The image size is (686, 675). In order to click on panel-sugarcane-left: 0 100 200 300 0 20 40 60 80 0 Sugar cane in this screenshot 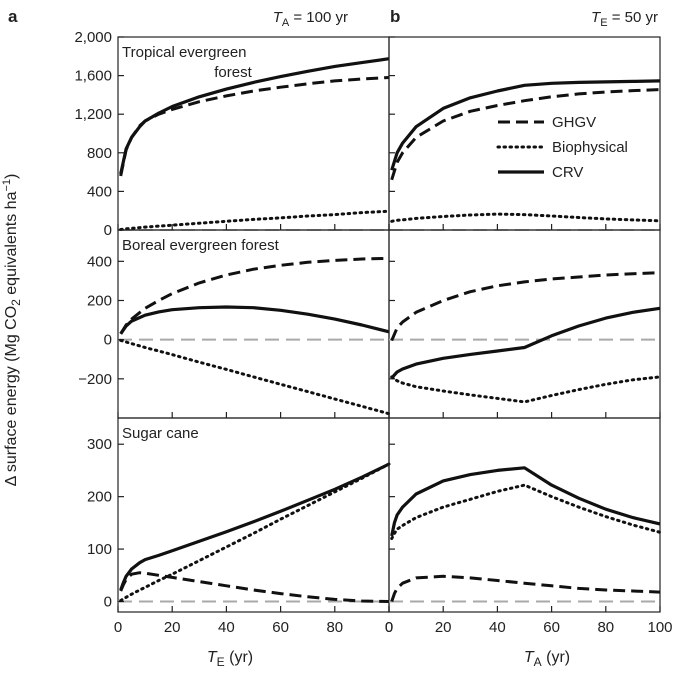, I will do `click(241, 526)`.